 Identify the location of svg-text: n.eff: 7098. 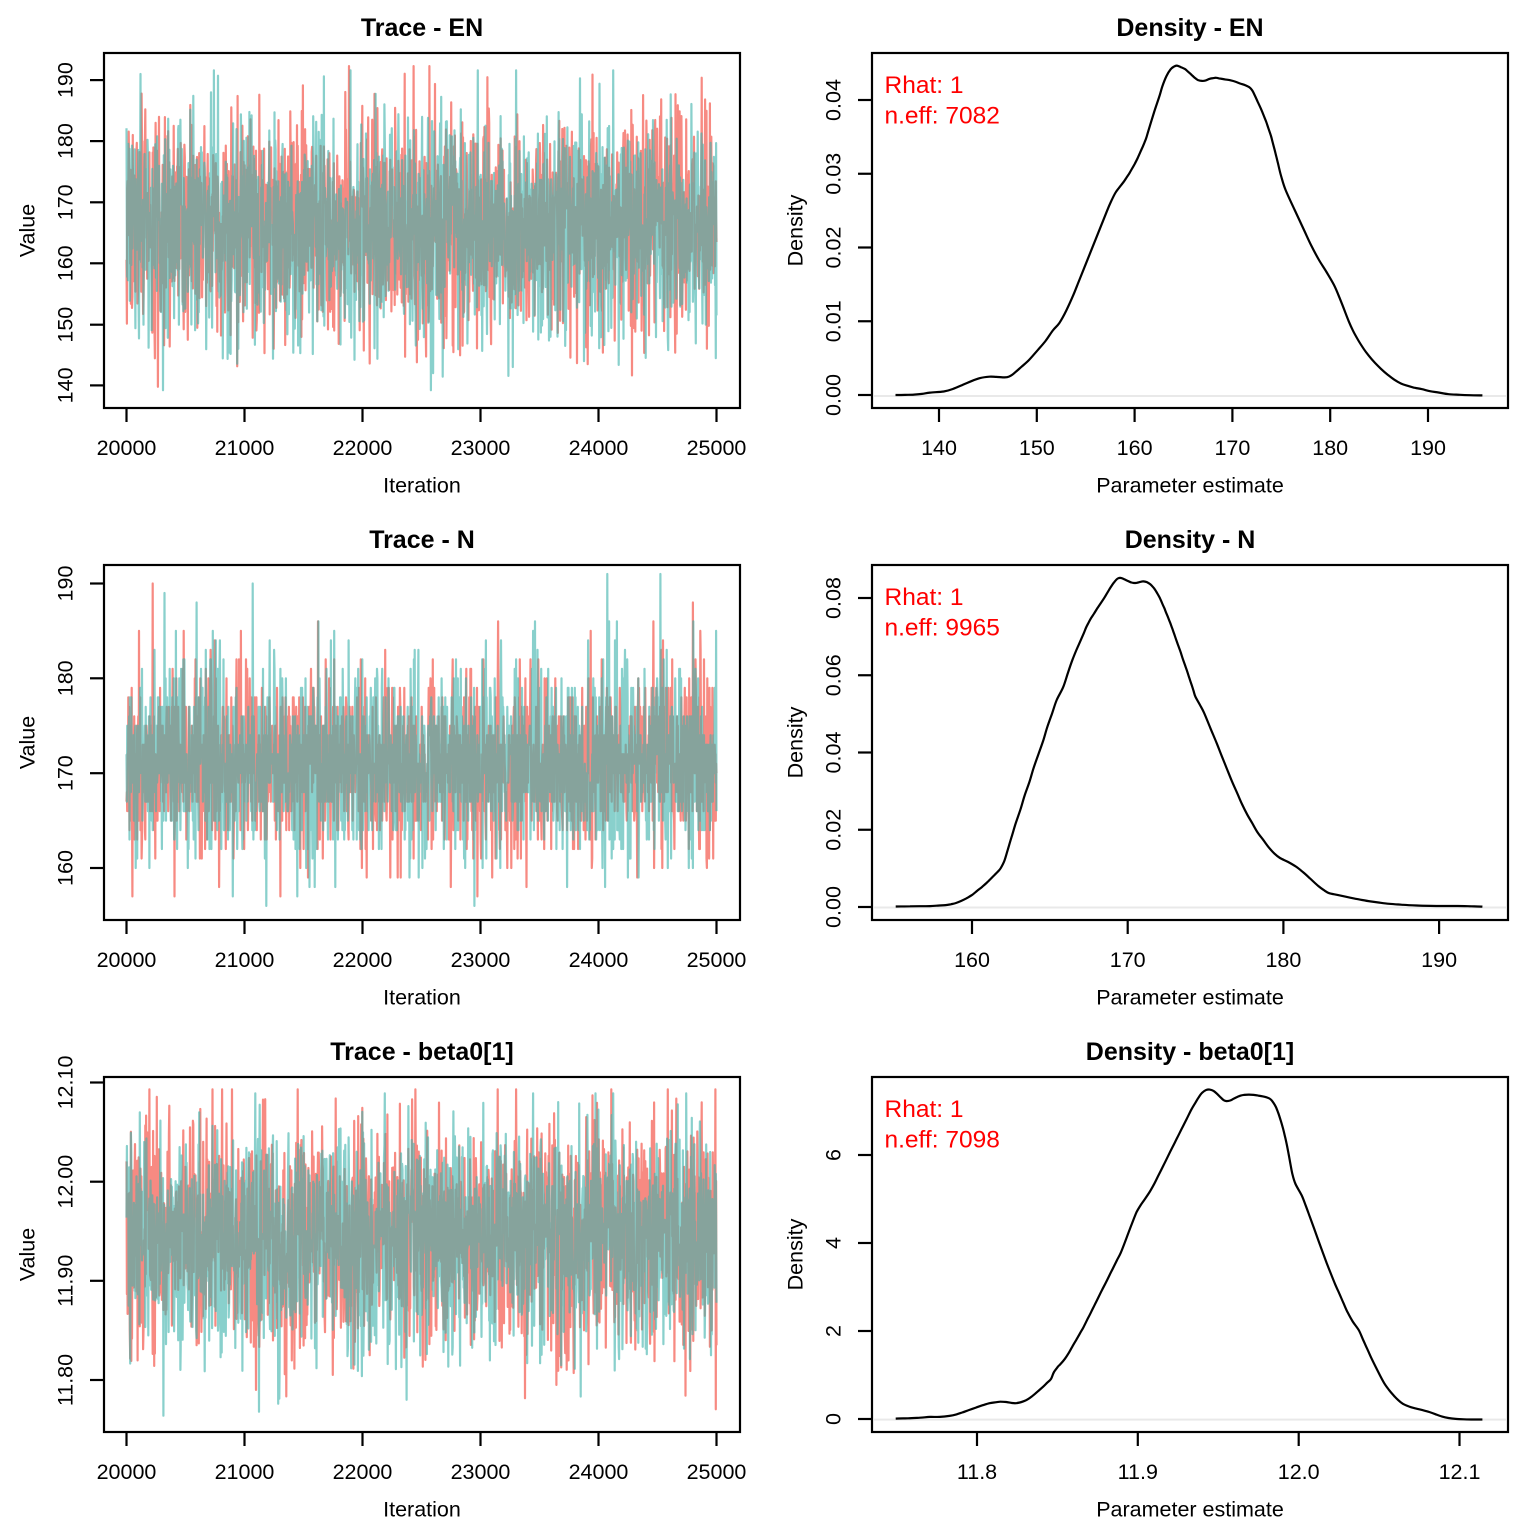
(942, 1140).